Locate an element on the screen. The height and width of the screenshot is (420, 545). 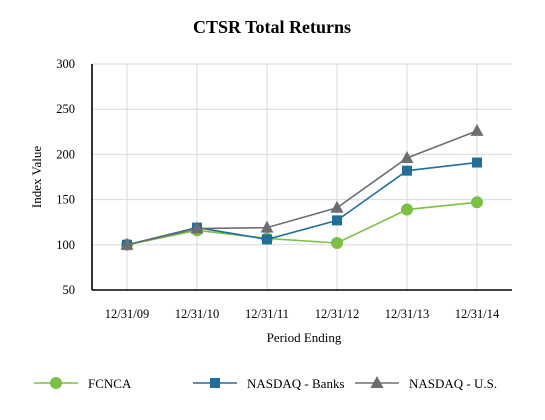
y-tick-label: 50 is located at coordinates (69, 290).